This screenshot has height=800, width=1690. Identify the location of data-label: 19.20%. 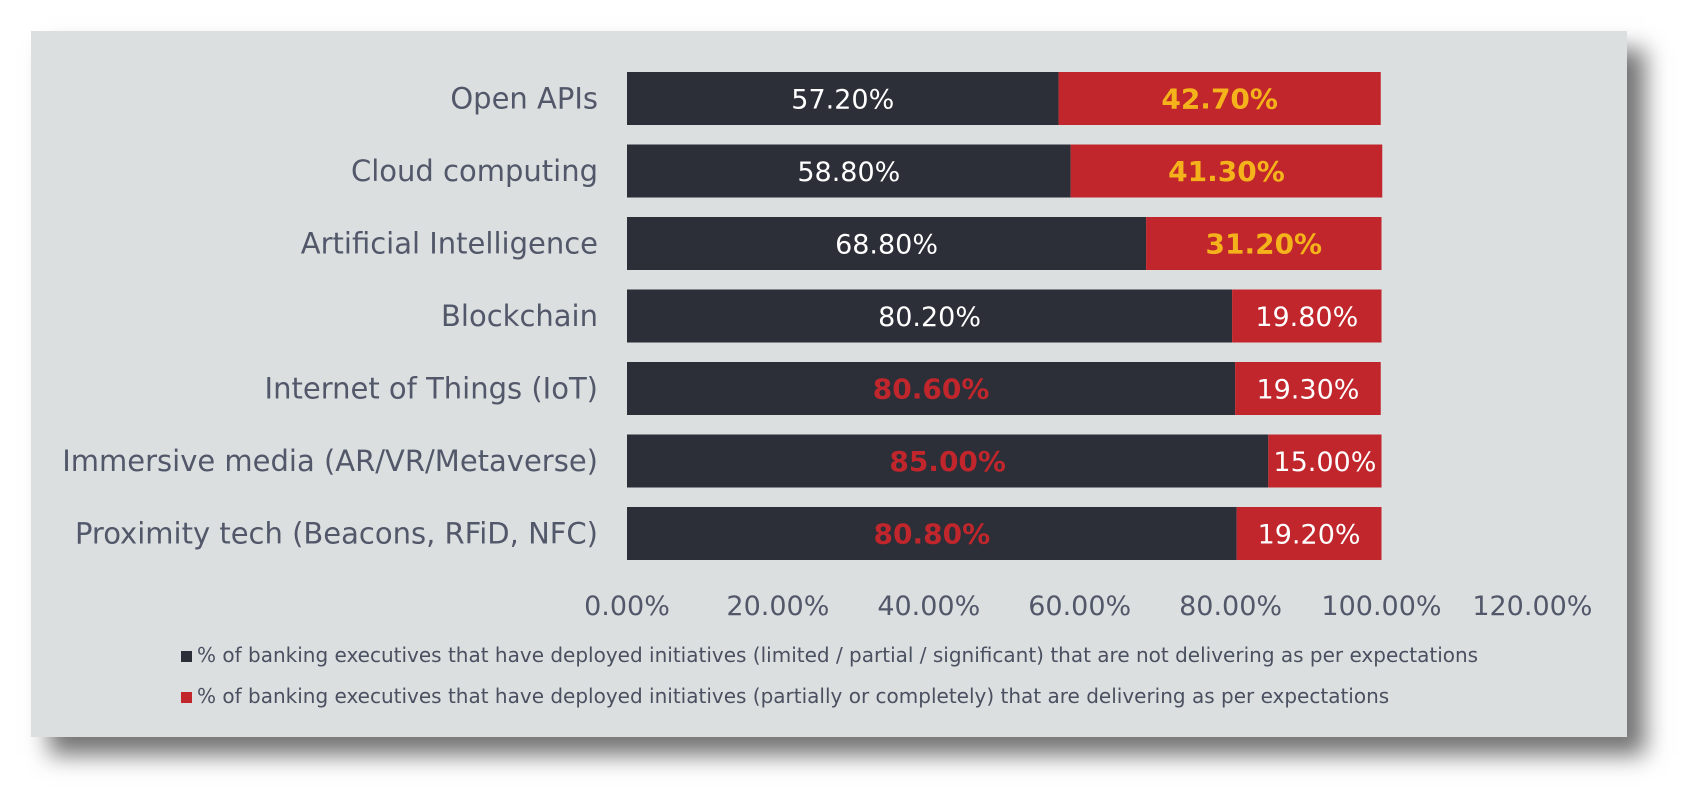
(1309, 535).